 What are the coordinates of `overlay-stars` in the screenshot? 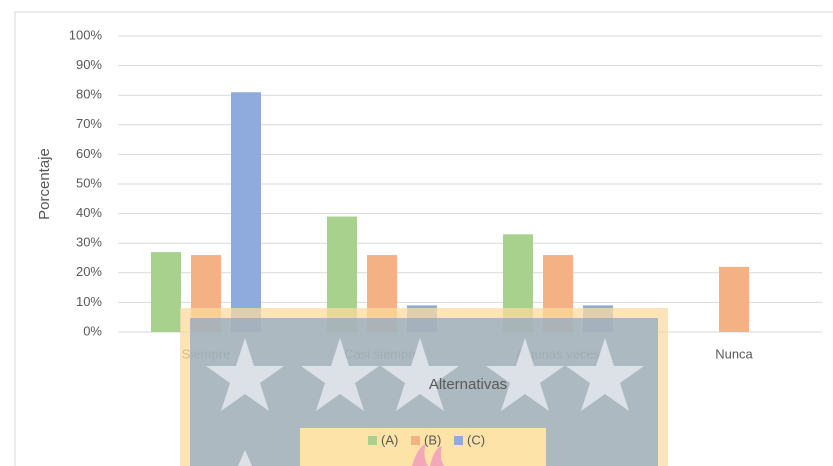 It's located at (425, 402).